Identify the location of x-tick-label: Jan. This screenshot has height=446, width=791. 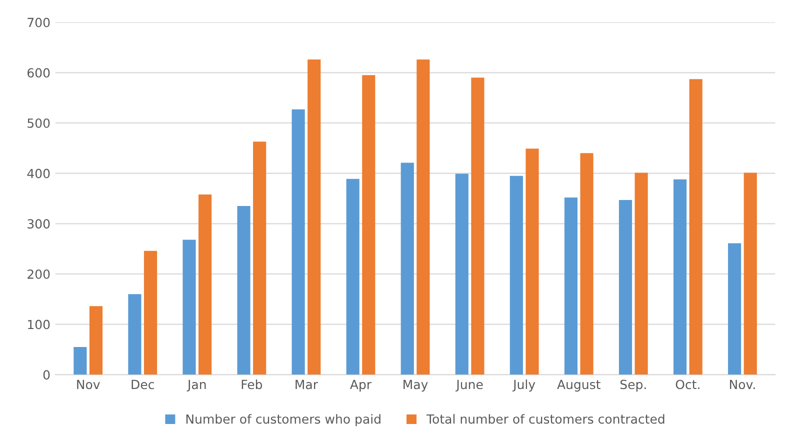
(196, 386).